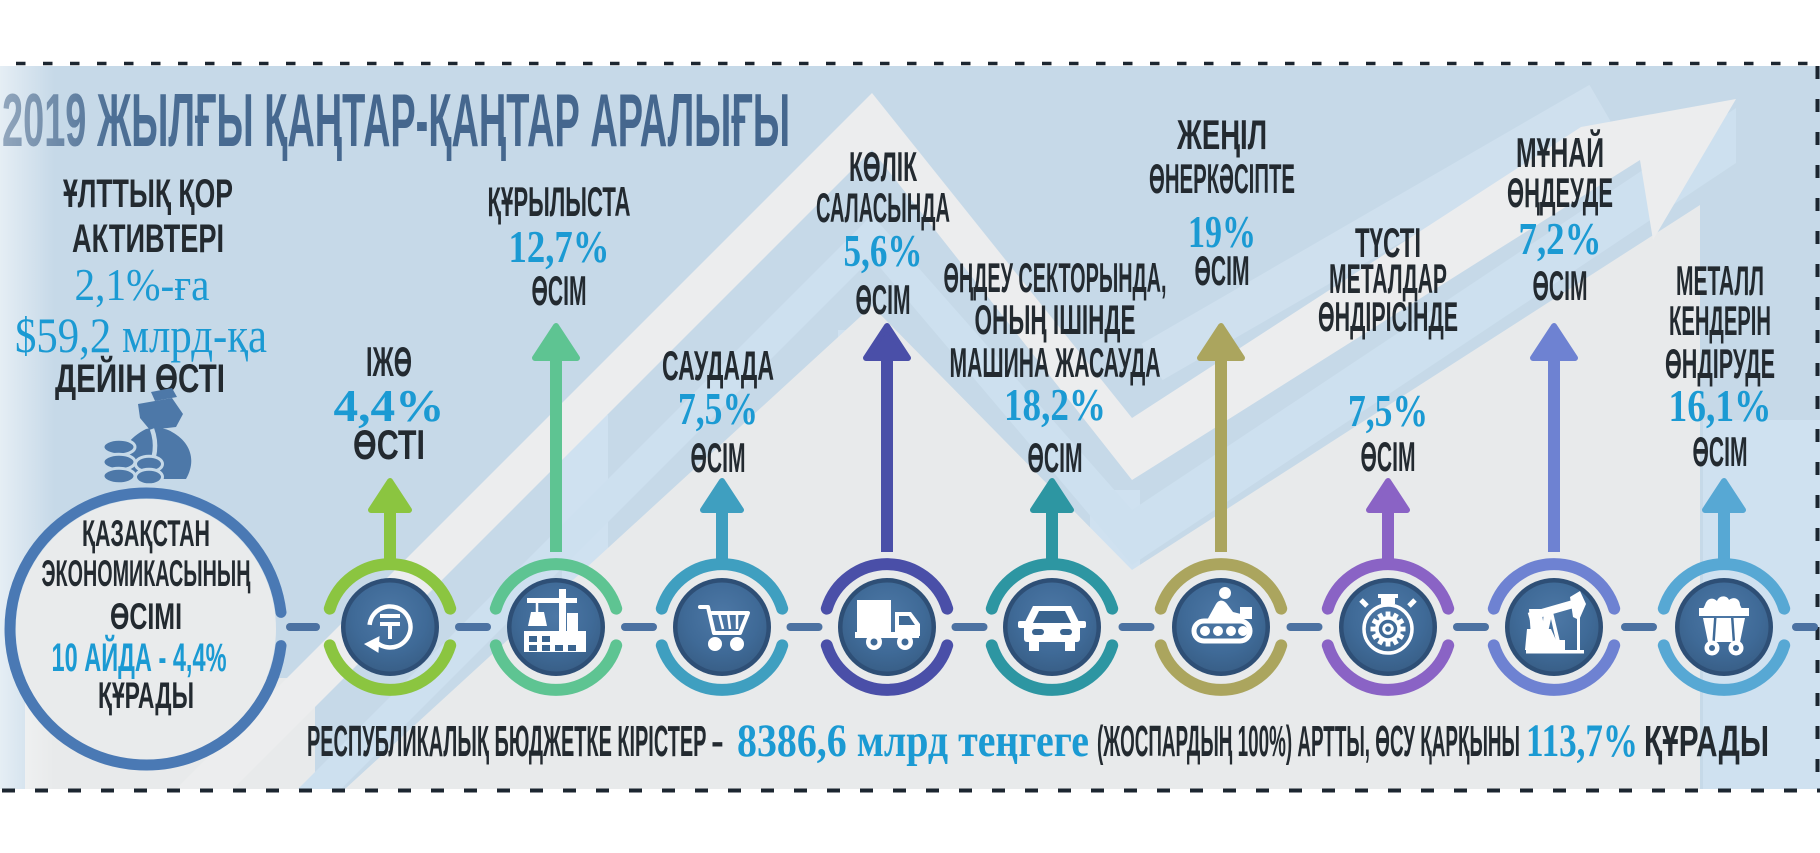 This screenshot has width=1820, height=853. I want to click on svg-text: 18,2%, so click(1055, 404).